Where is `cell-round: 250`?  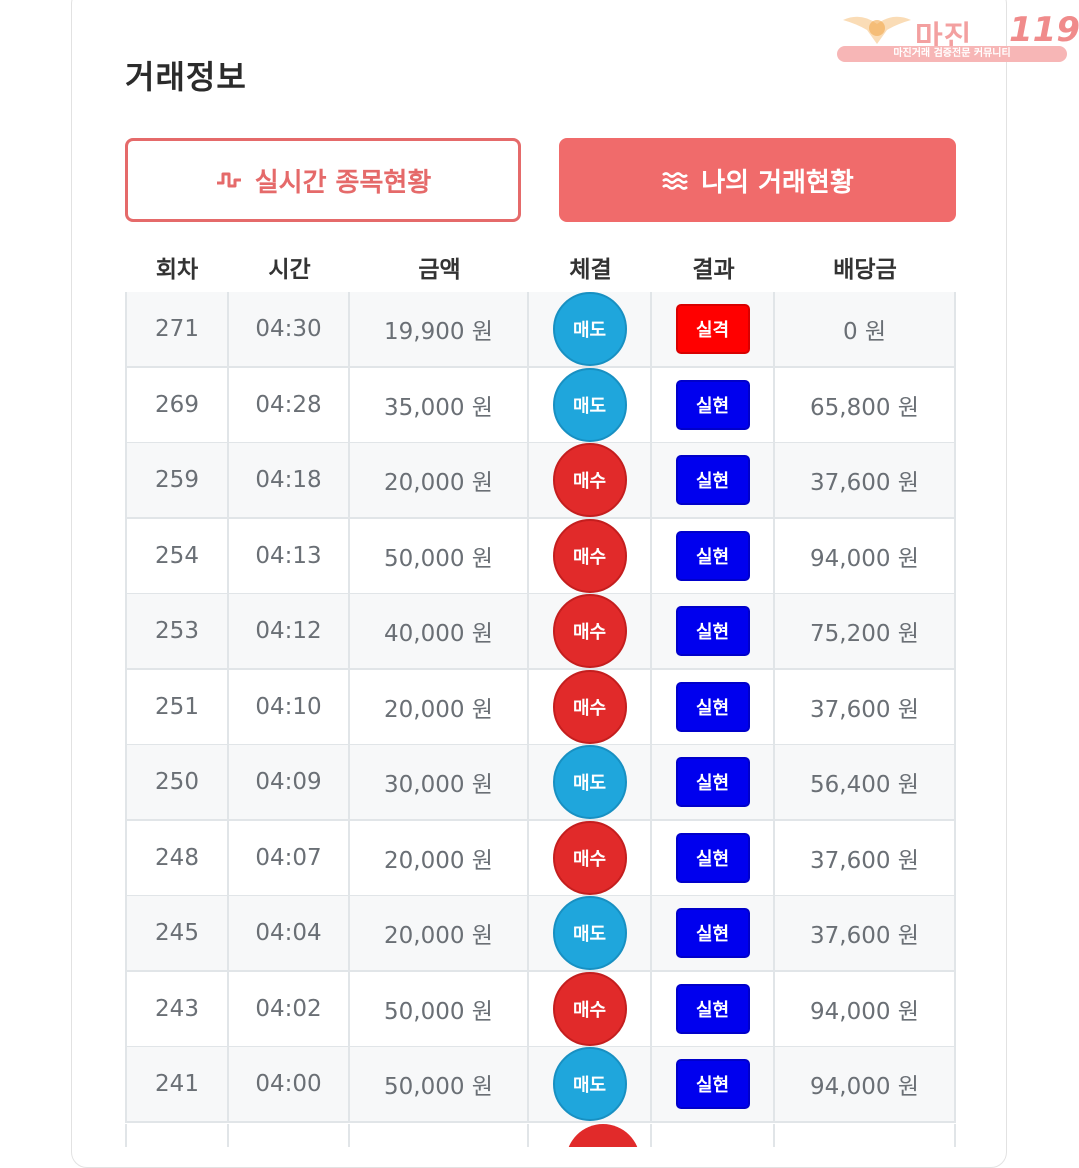 cell-round: 250 is located at coordinates (177, 783).